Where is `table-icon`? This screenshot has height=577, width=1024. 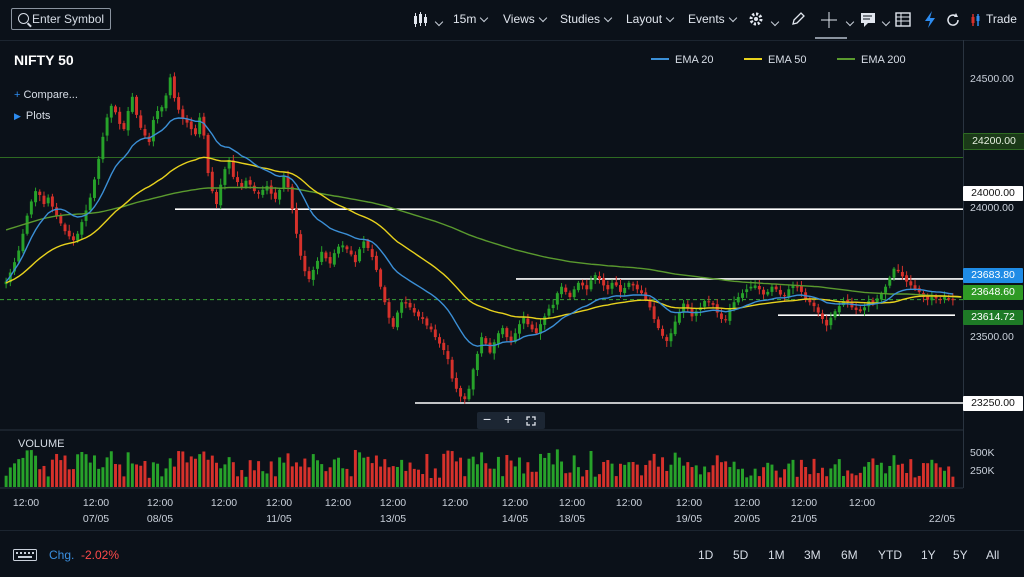 table-icon is located at coordinates (903, 21).